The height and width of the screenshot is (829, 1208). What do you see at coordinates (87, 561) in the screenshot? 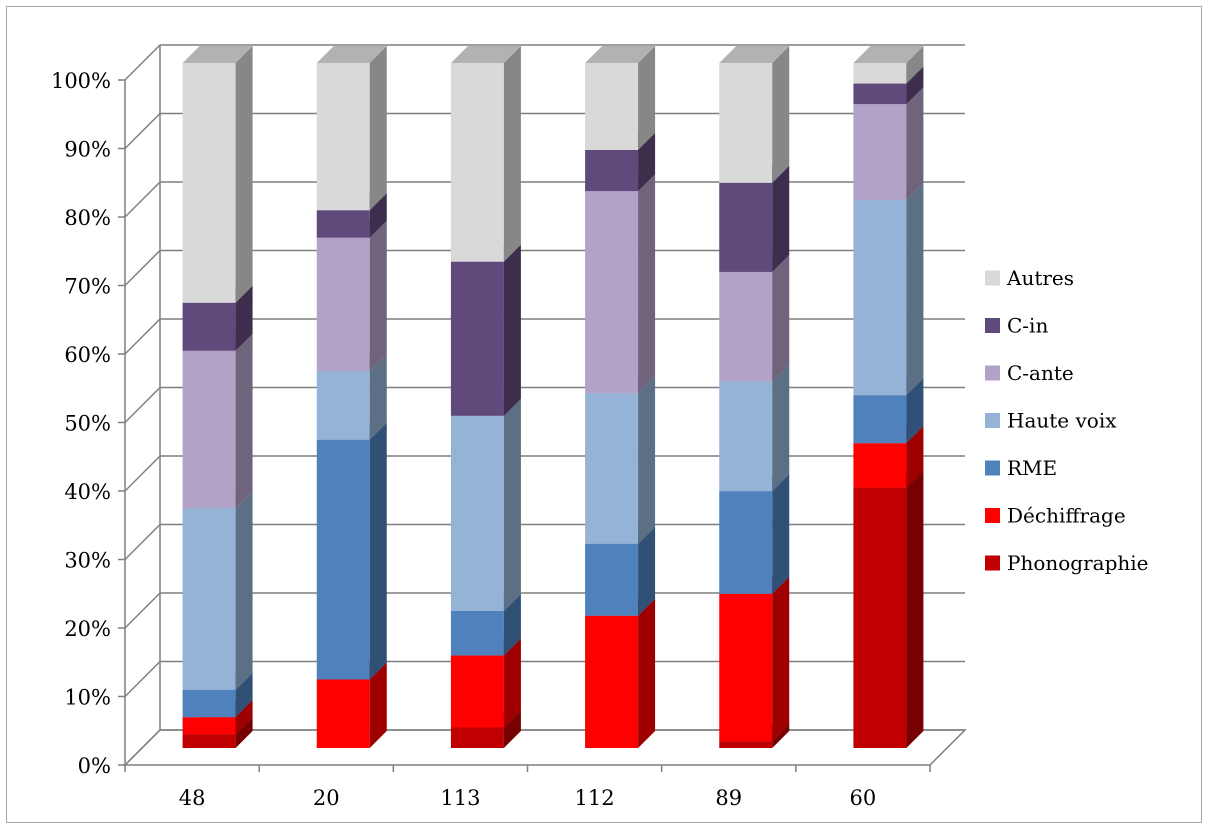
I see `y-tick-label: 30%` at bounding box center [87, 561].